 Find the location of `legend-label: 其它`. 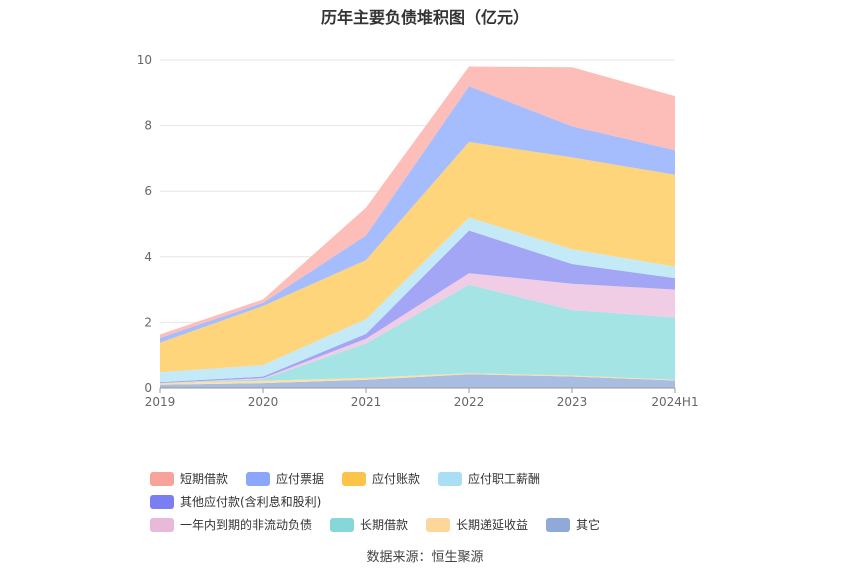

legend-label: 其它 is located at coordinates (588, 525).